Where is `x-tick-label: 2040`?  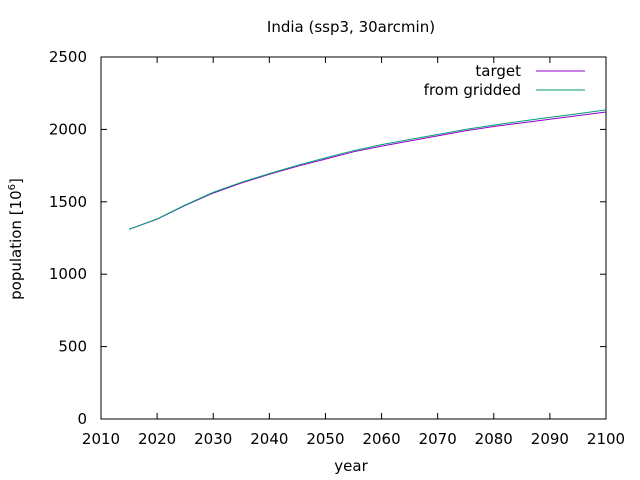 x-tick-label: 2040 is located at coordinates (269, 439).